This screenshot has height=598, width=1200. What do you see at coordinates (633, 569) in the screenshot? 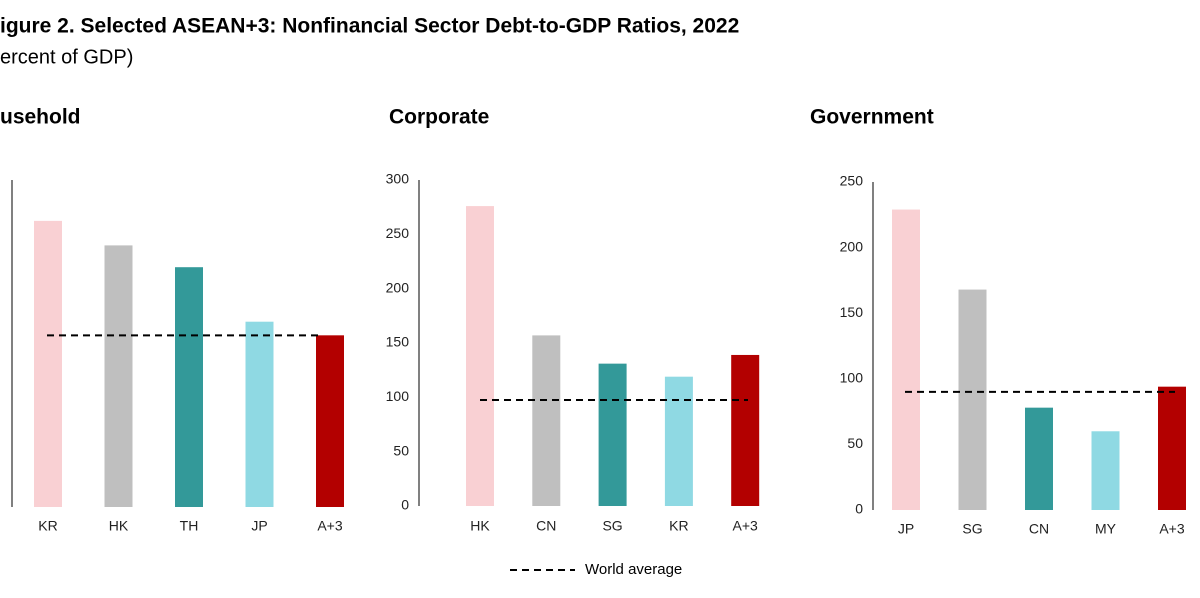
I see `legend-label: World average` at bounding box center [633, 569].